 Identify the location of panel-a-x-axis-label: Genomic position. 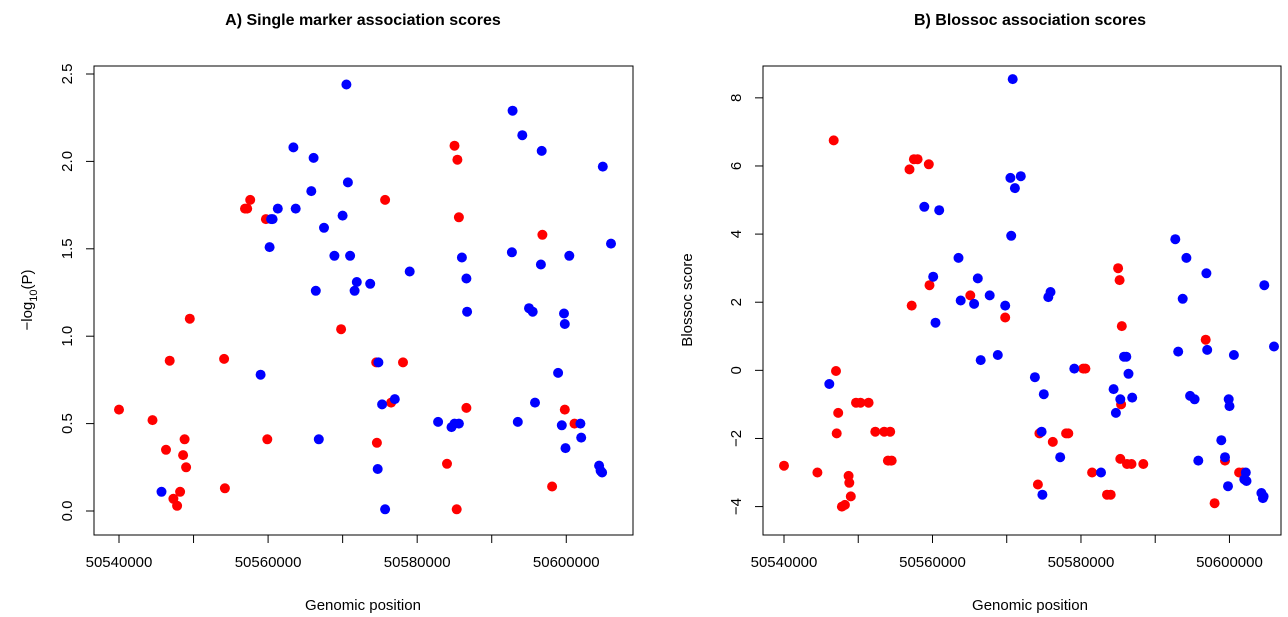
(363, 605).